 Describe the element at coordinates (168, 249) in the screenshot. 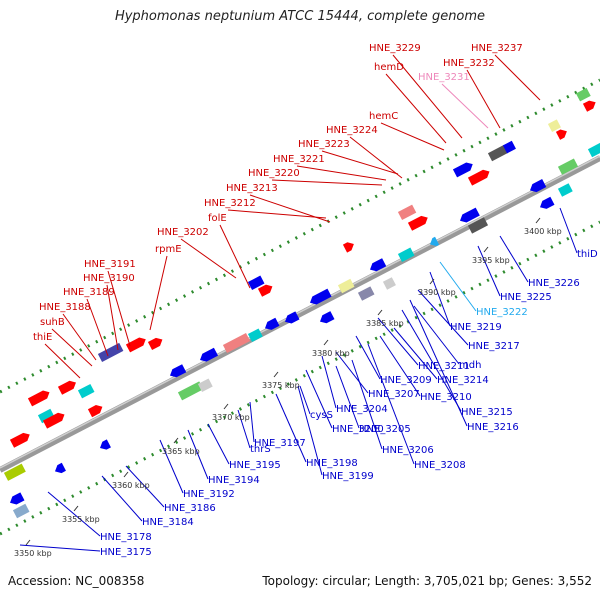

I see `gene-label-upper: rpmE` at that location.